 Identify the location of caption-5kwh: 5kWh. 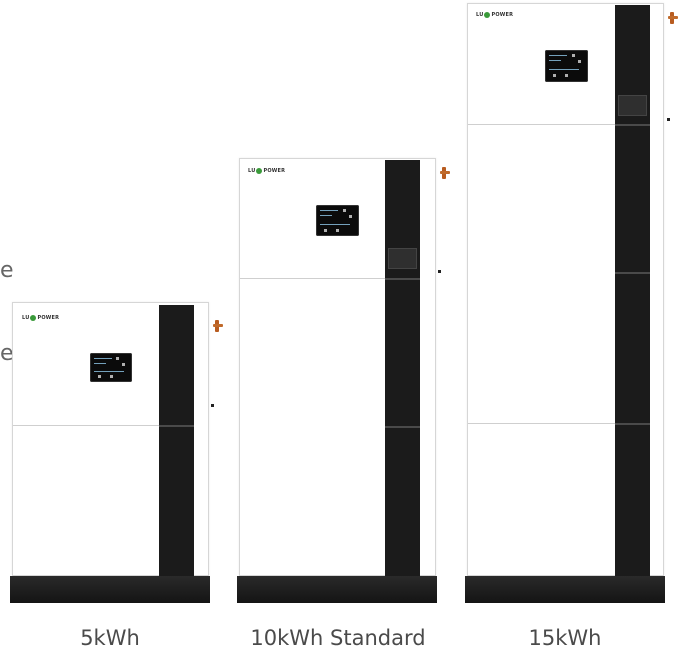
(110, 638).